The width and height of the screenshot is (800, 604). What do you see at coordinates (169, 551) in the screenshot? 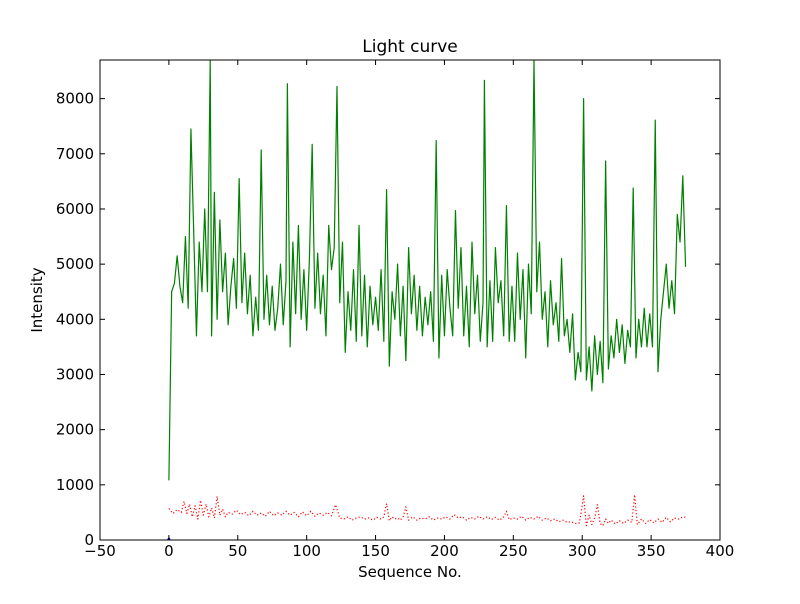
I see `x-tick-label: 0` at bounding box center [169, 551].